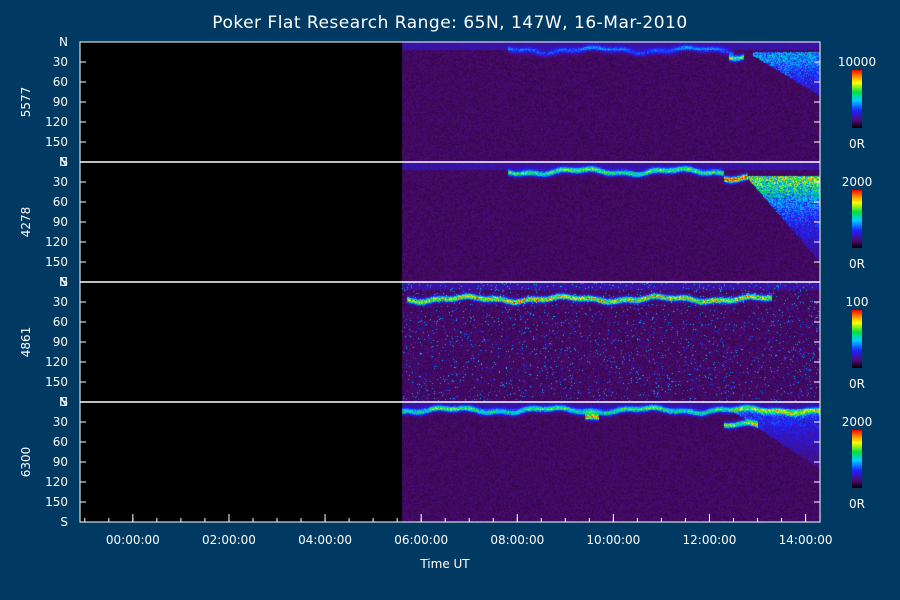  Describe the element at coordinates (806, 540) in the screenshot. I see `x-tick-label: 14:00:00` at that location.